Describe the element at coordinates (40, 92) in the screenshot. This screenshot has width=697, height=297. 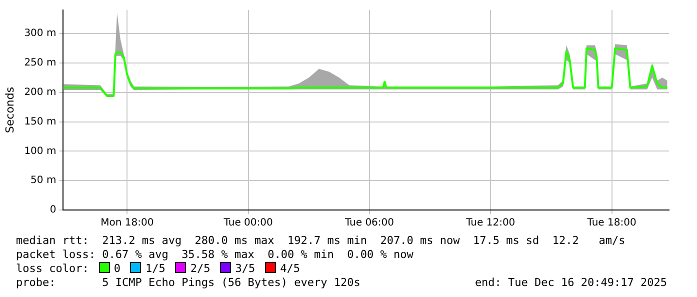
I see `y-tick-label: 200 m` at that location.